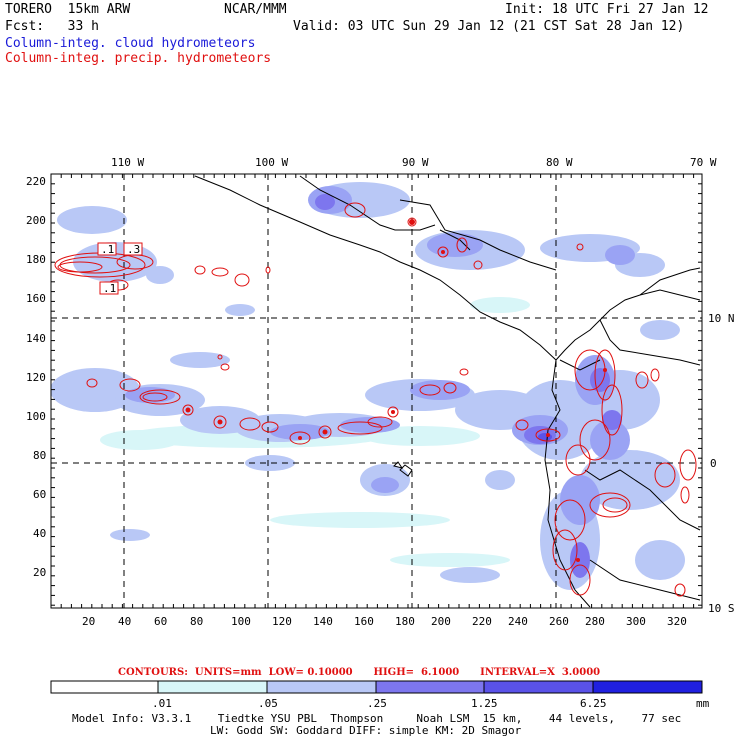 Image resolution: width=740 pixels, height=740 pixels. I want to click on y-index-labels: 220 200 180 160 140 120 100 80 60 40 20, so click(36, 377).